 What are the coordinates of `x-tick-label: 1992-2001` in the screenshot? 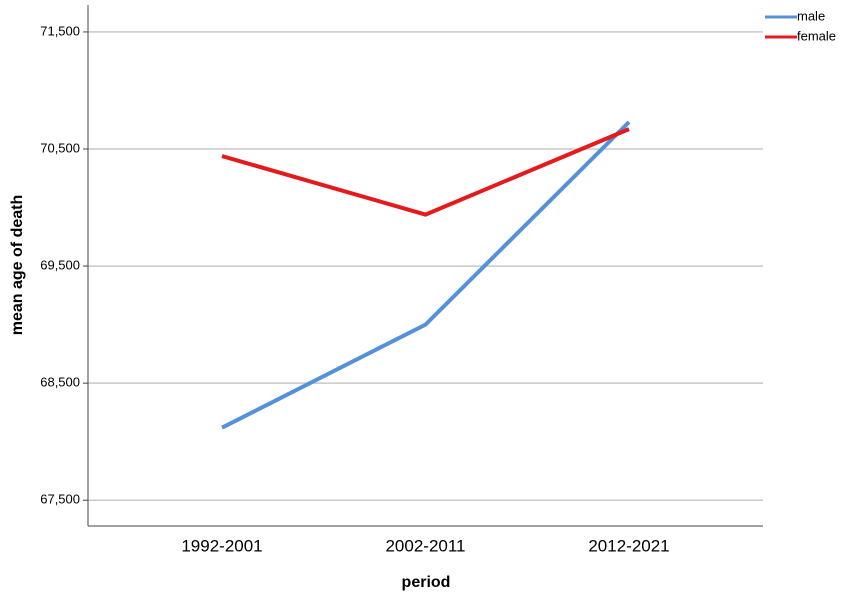 It's located at (221, 545).